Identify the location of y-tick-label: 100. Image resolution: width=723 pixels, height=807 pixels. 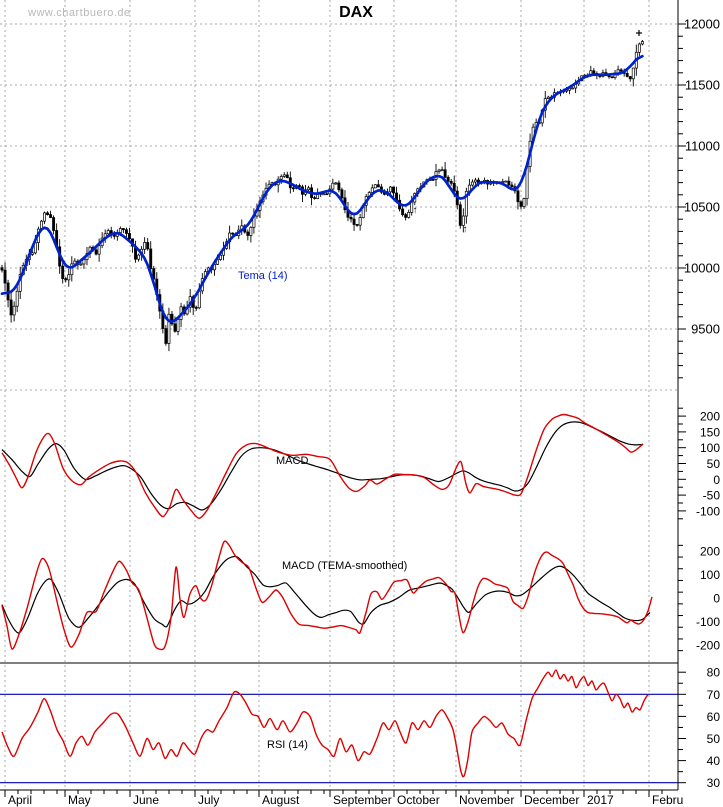
(710, 448).